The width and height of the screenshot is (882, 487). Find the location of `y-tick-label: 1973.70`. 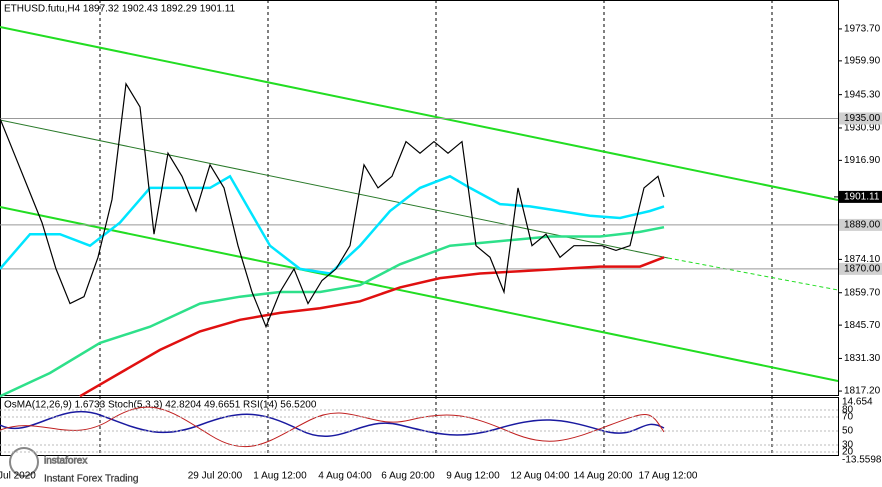

y-tick-label: 1973.70 is located at coordinates (862, 29).